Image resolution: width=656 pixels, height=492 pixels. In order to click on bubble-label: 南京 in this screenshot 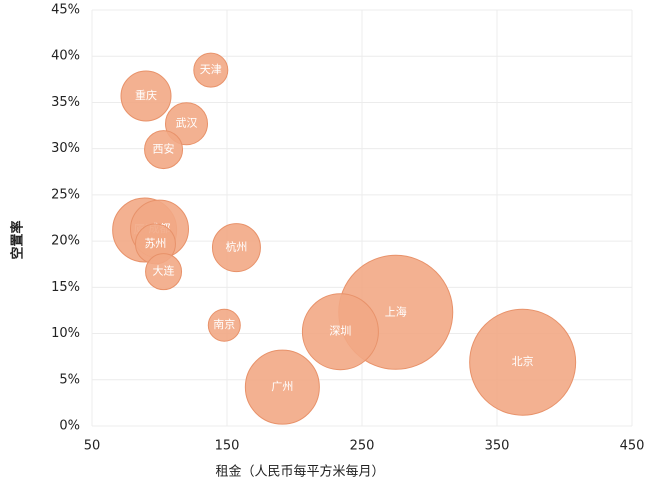, I will do `click(224, 324)`.